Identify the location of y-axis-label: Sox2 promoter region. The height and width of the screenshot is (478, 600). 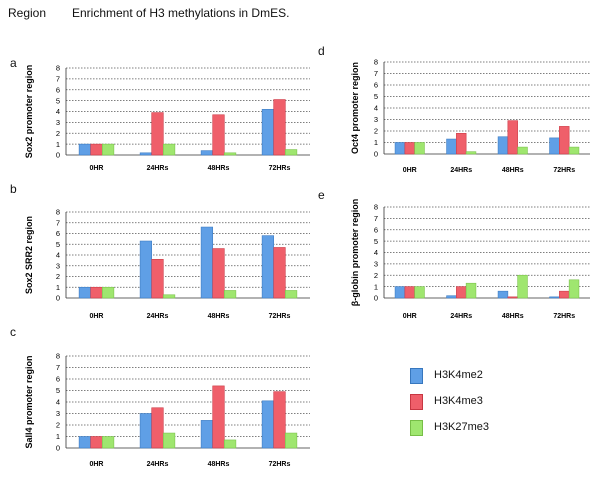
(29, 112).